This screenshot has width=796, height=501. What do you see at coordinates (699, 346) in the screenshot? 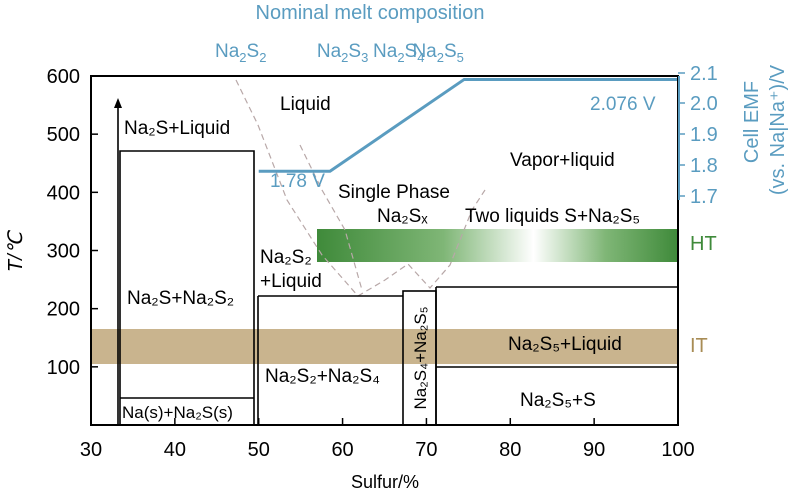
I see `it-band-label: IT` at bounding box center [699, 346].